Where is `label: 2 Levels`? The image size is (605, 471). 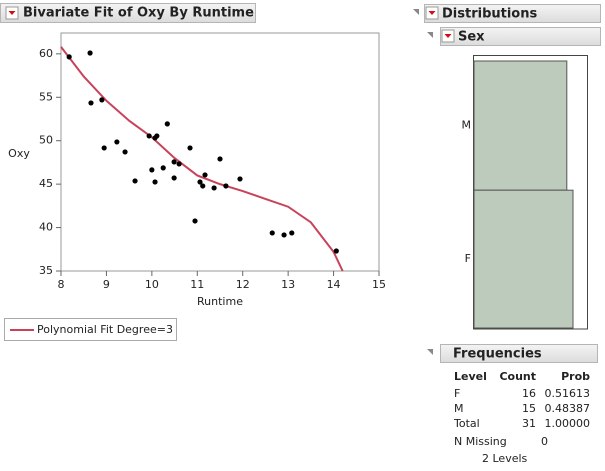 label: 2 Levels is located at coordinates (505, 458).